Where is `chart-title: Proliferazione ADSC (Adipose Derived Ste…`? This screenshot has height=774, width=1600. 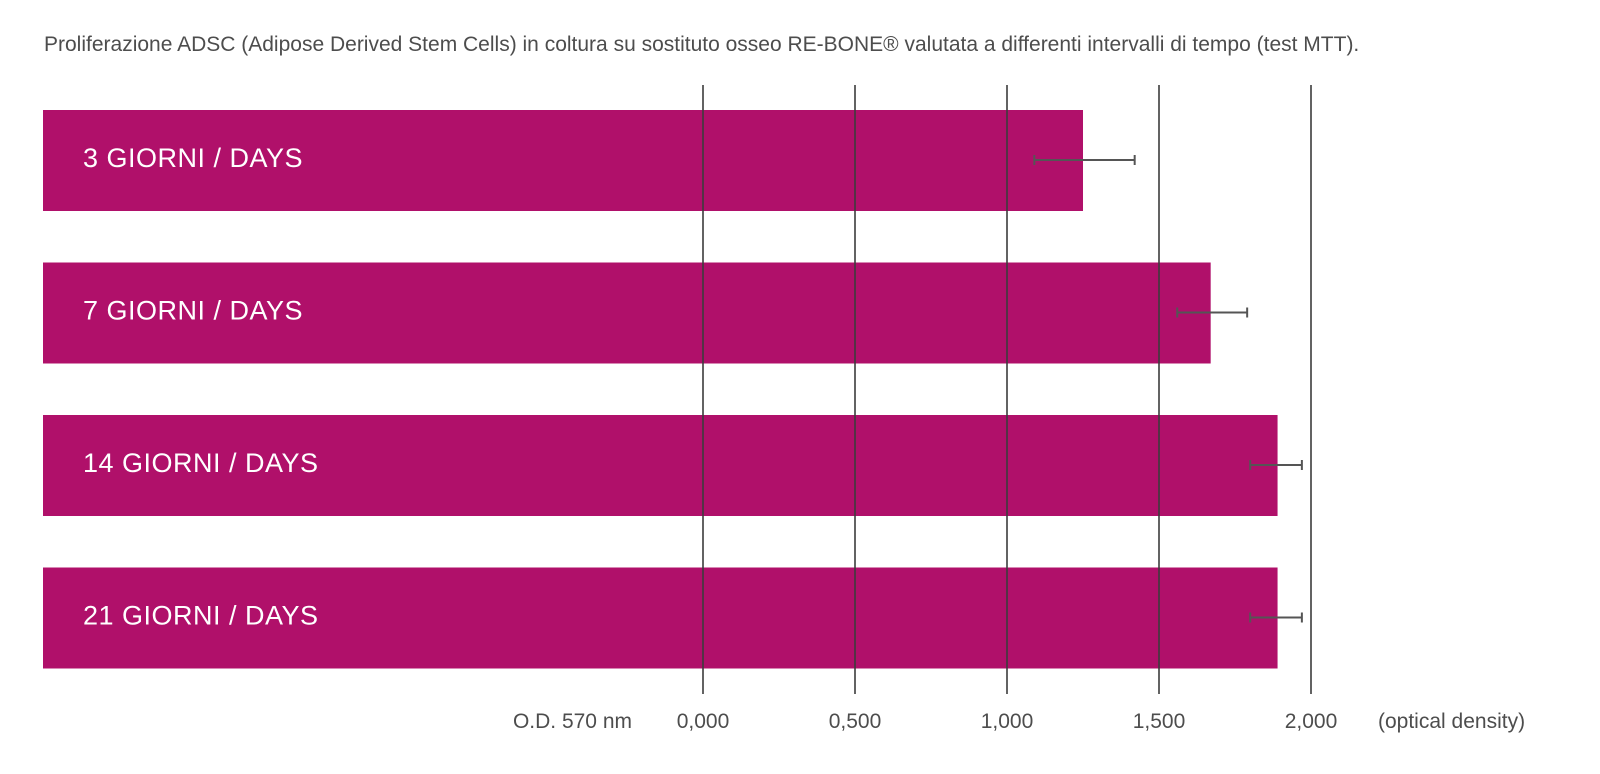 chart-title: Proliferazione ADSC (Adipose Derived Ste… is located at coordinates (701, 44).